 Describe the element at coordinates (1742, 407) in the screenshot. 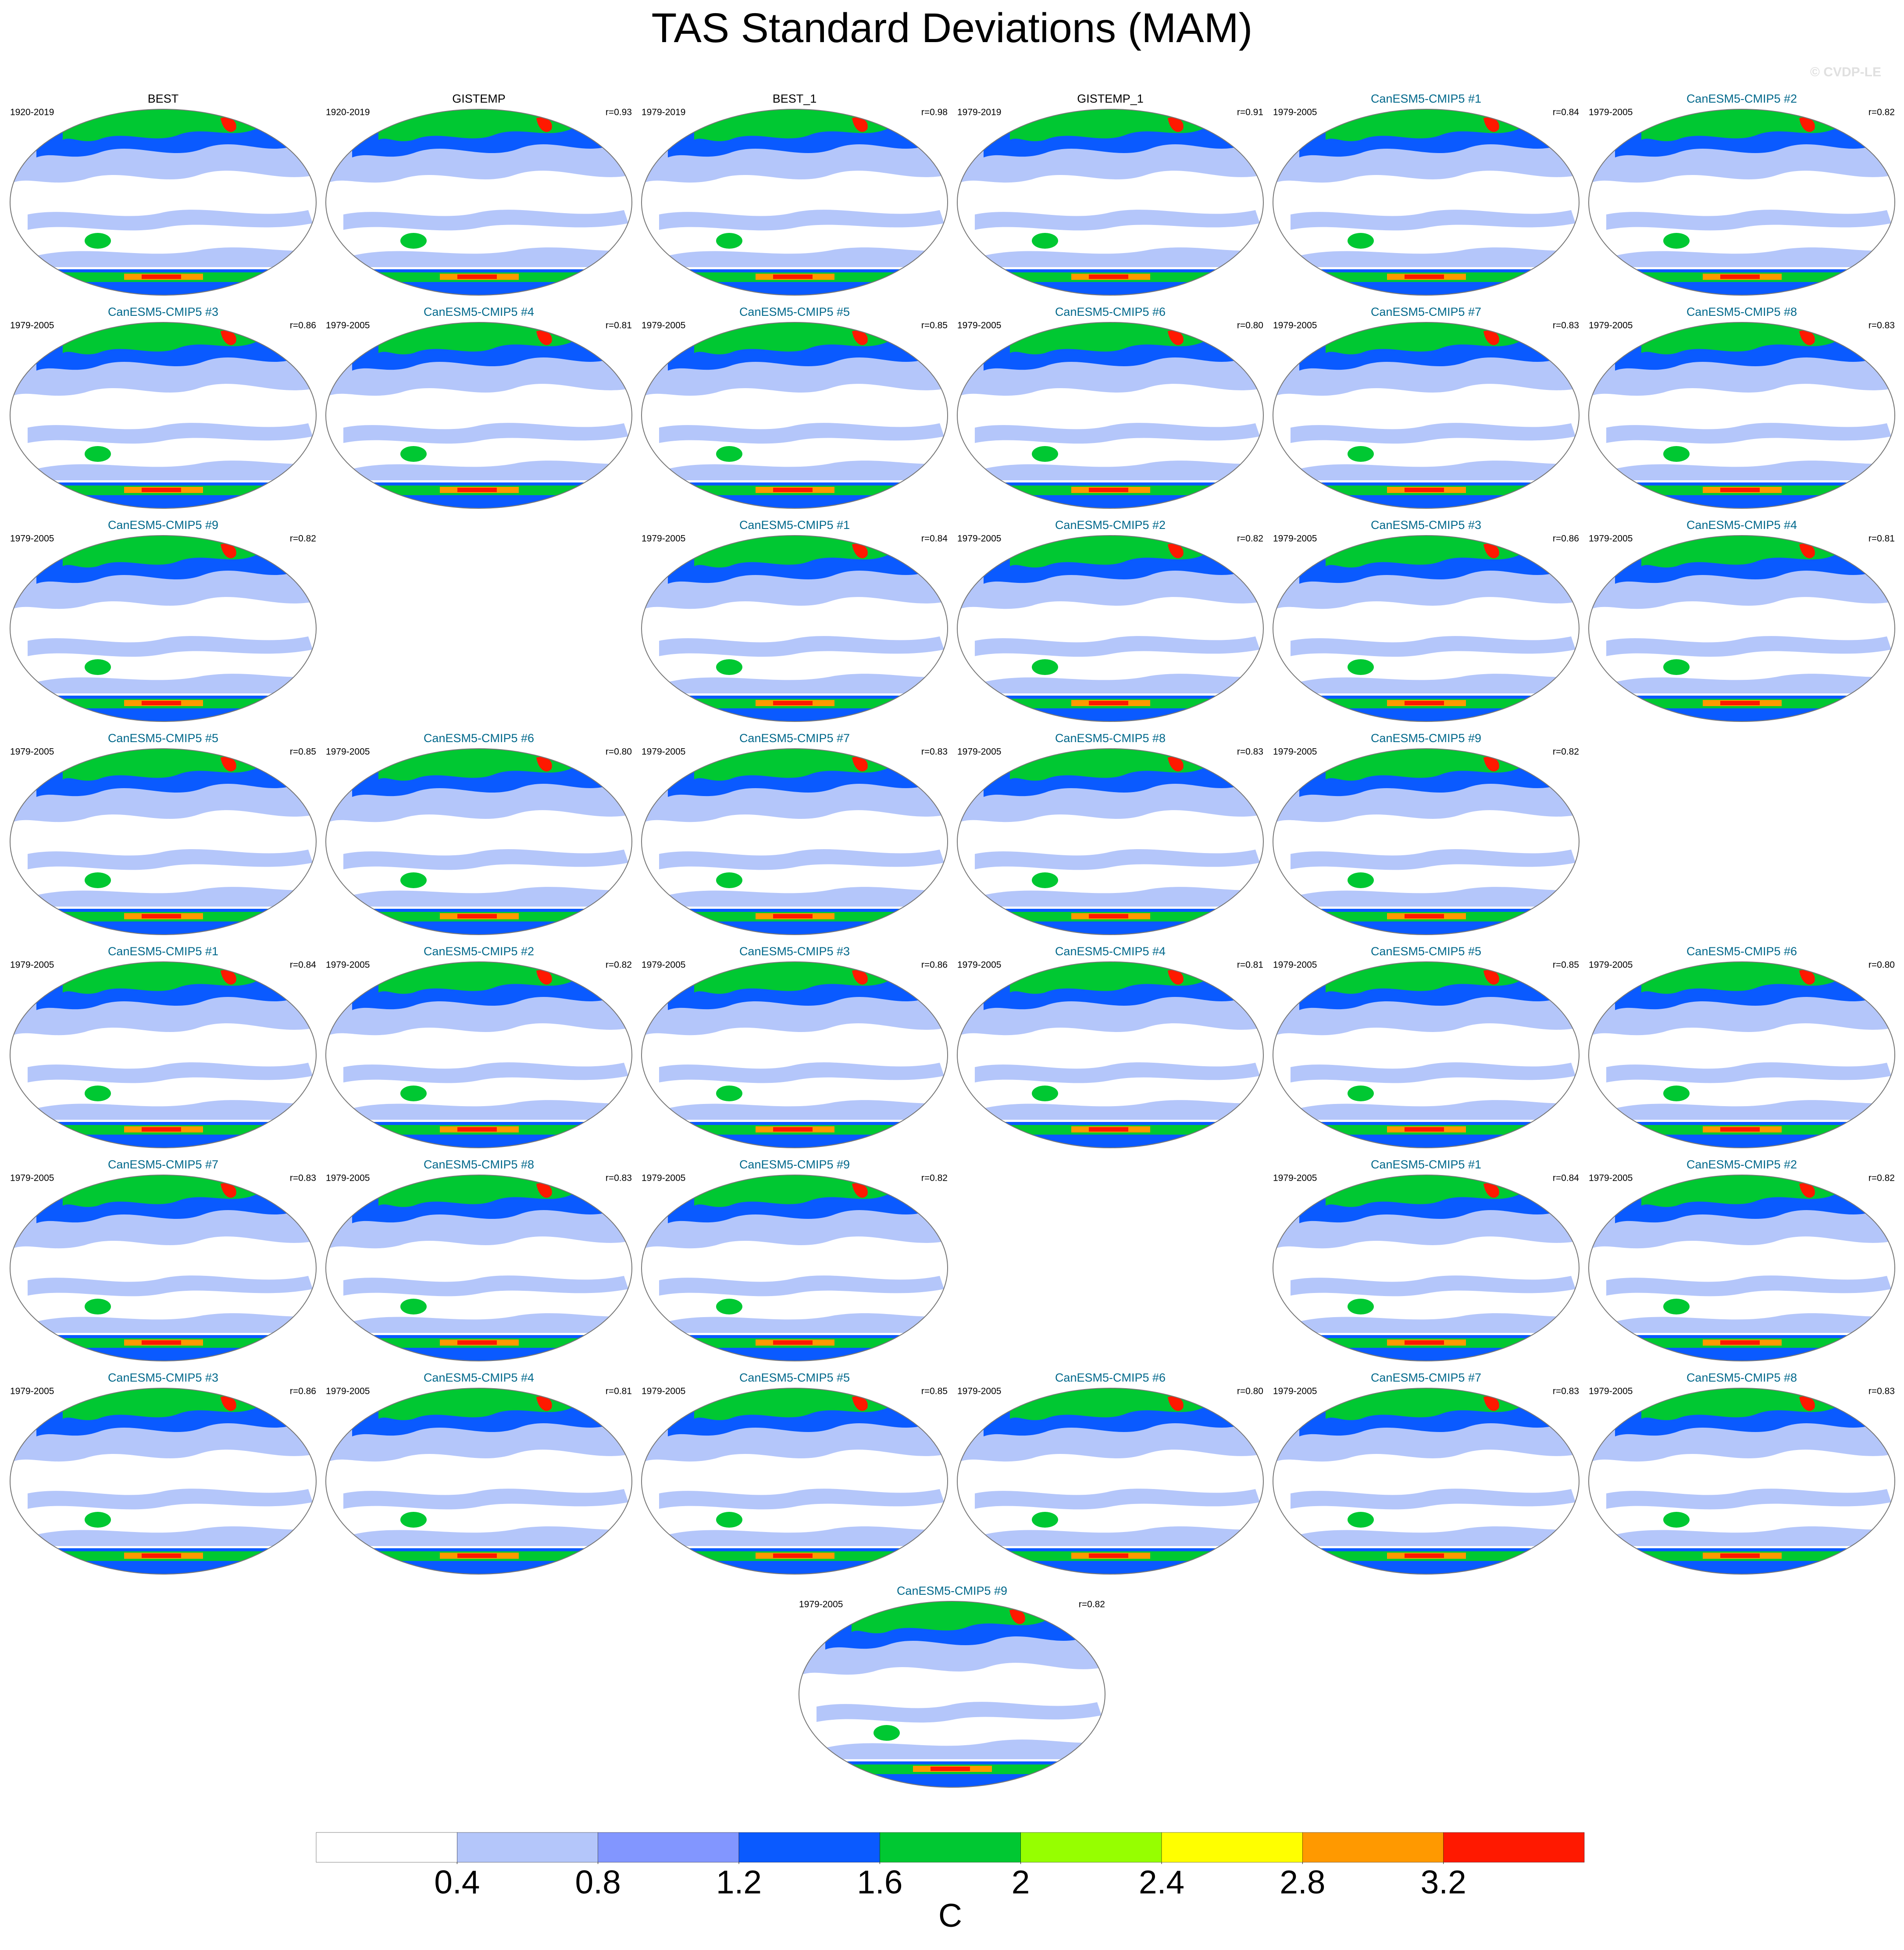

I see `panel: CanESM5-CMIP5 #8 1979-2005 r=0.83` at that location.